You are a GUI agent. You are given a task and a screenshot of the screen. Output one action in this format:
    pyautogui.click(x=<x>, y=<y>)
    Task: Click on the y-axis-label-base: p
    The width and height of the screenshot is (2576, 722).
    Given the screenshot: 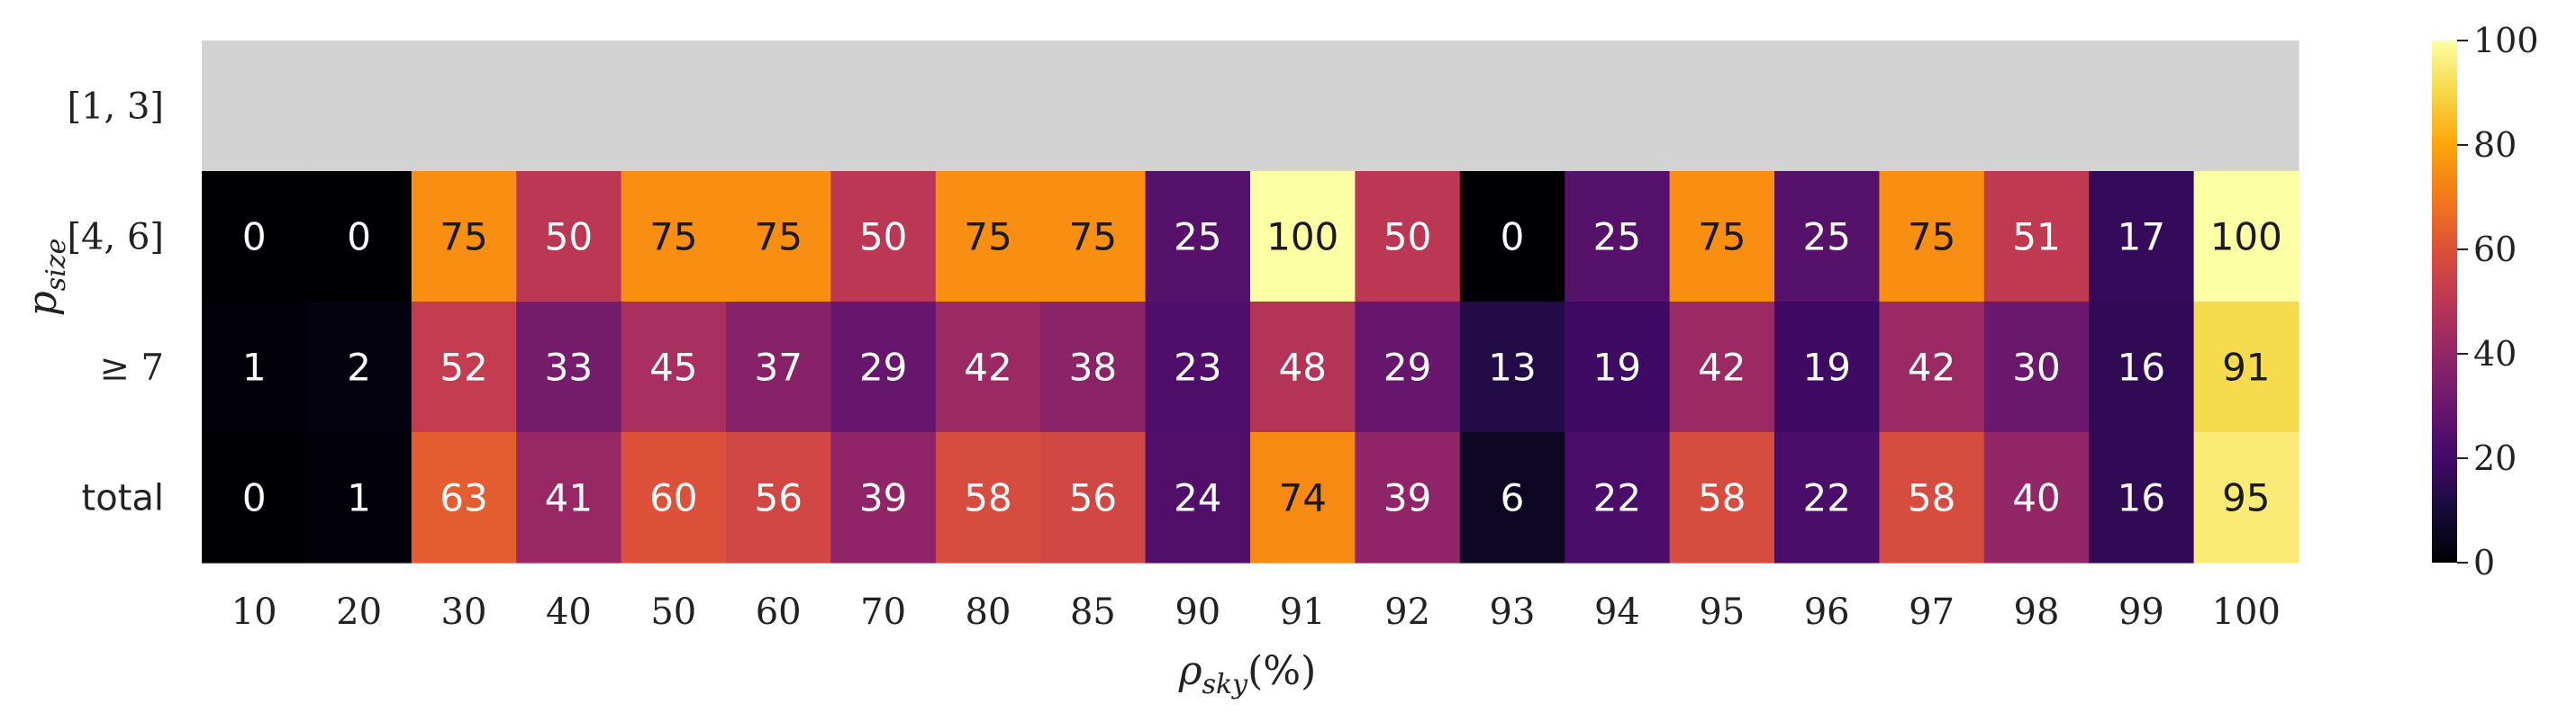 What is the action you would take?
    pyautogui.click(x=43, y=303)
    